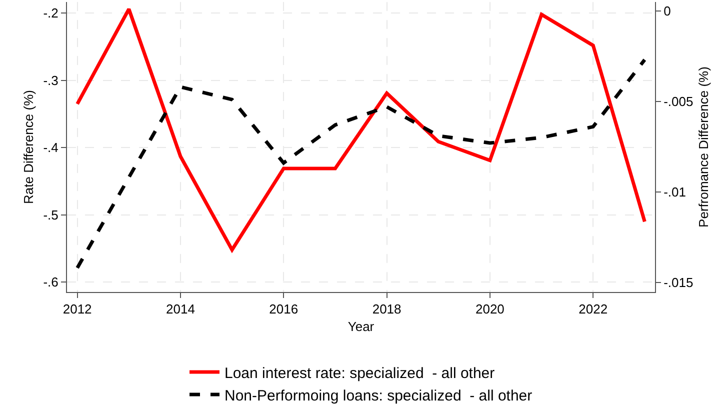  I want to click on x-tick-label: 2018, so click(387, 309).